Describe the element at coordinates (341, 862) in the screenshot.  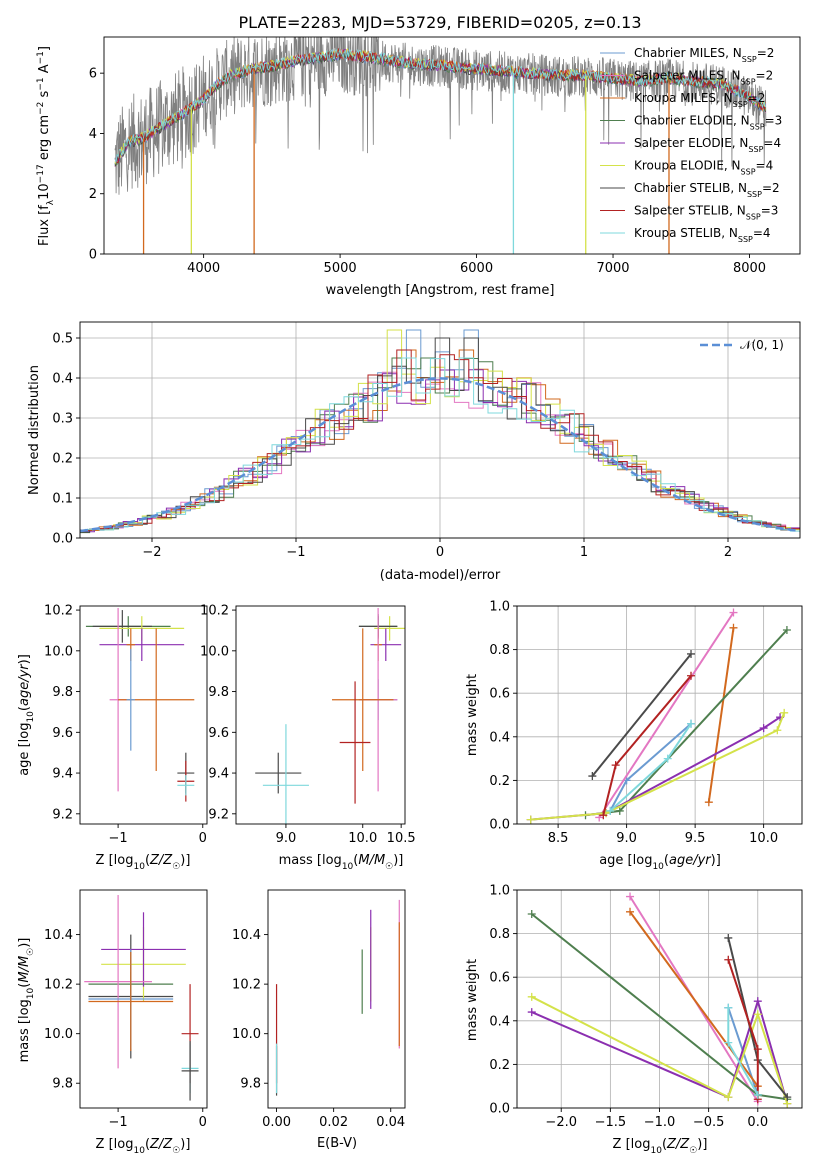
I see `x-axis-label: mass [log10(M/M☉)]` at that location.